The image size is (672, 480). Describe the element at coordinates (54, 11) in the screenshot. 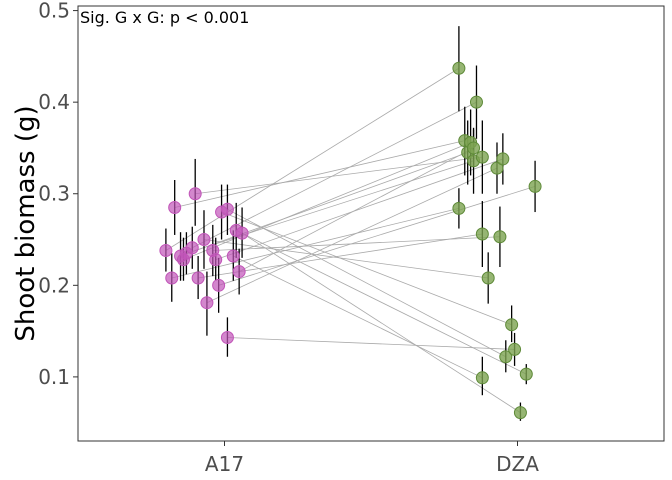

I see `y-tick-label-4: 0.5` at that location.